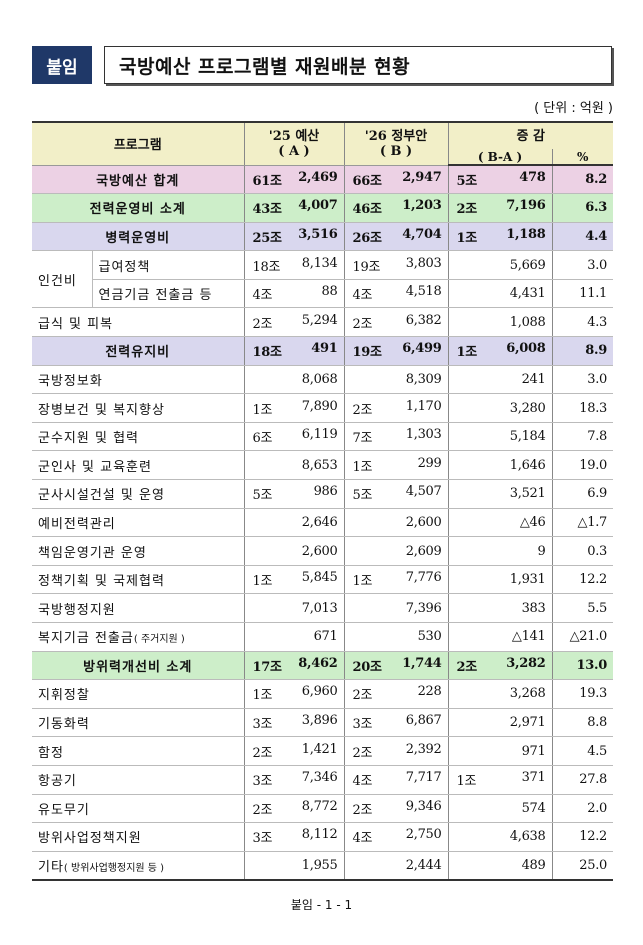 The height and width of the screenshot is (945, 643). Describe the element at coordinates (323, 580) in the screenshot. I see `table-row: 정책기획 및 국제협력 1조 5,845 1조 7,776 1,931 12.2` at that location.